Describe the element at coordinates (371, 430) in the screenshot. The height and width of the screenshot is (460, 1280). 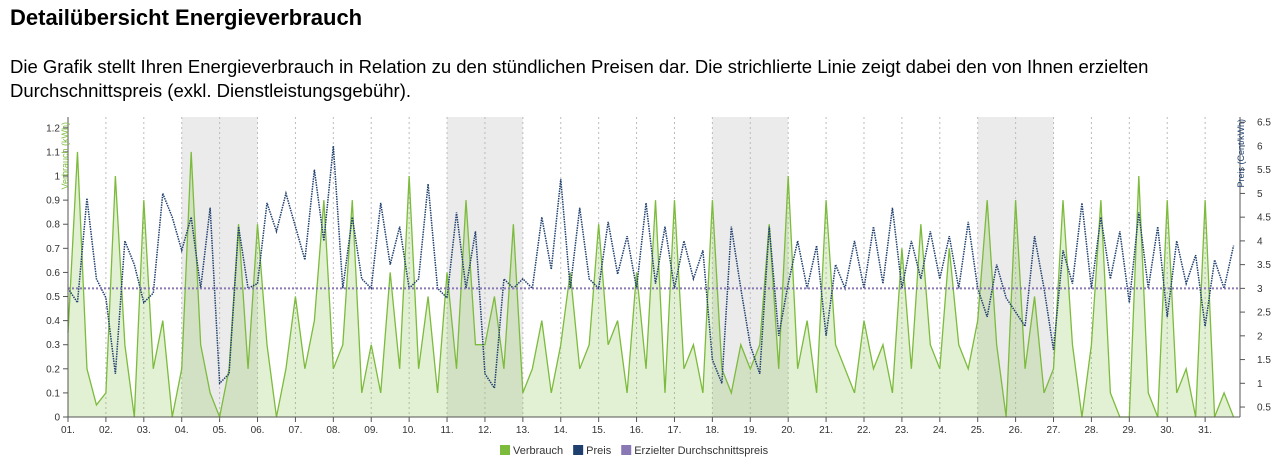
I see `x-tick-label: 09.` at that location.